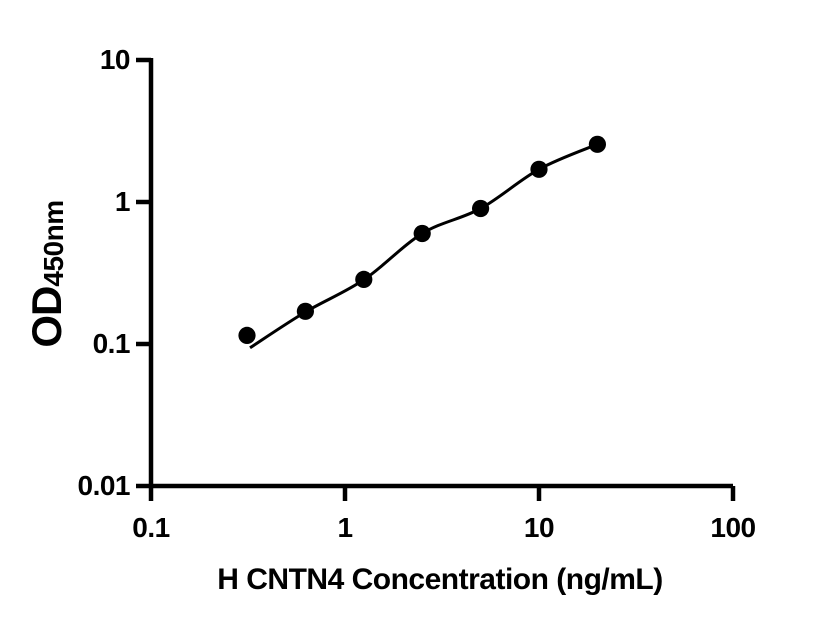 The image size is (816, 640). I want to click on y-tick-label-1: 1, so click(122, 201).